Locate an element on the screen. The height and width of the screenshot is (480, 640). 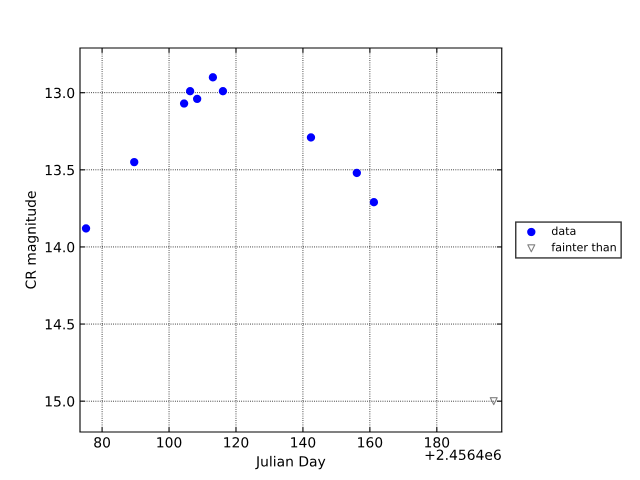
y-tick-label: 14.5 is located at coordinates (60, 324).